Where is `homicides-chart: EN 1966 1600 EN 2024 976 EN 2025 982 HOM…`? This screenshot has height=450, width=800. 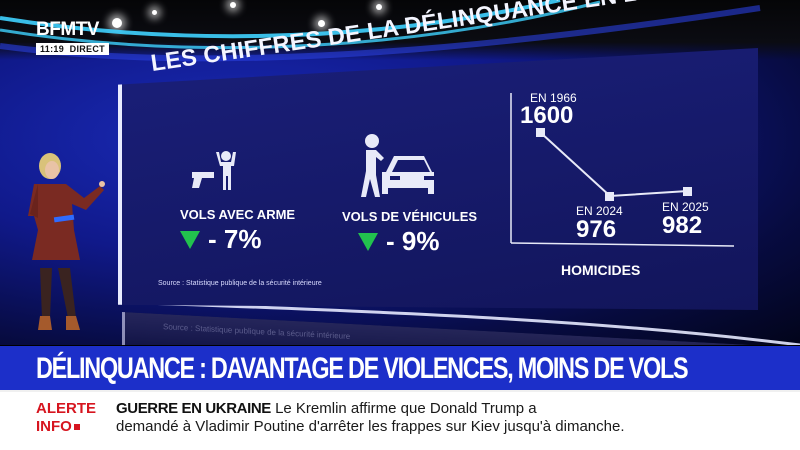 homicides-chart: EN 1966 1600 EN 2024 976 EN 2025 982 HOM… is located at coordinates (628, 188).